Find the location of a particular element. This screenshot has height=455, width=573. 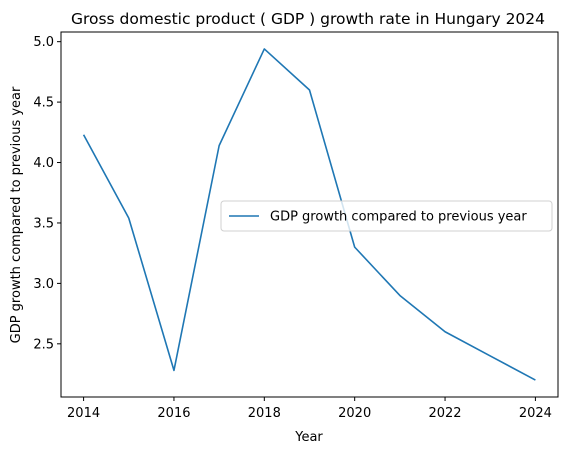

y-axis: 2.5 3.0 3.5 4.0 4.5 5.0 is located at coordinates (47, 193).